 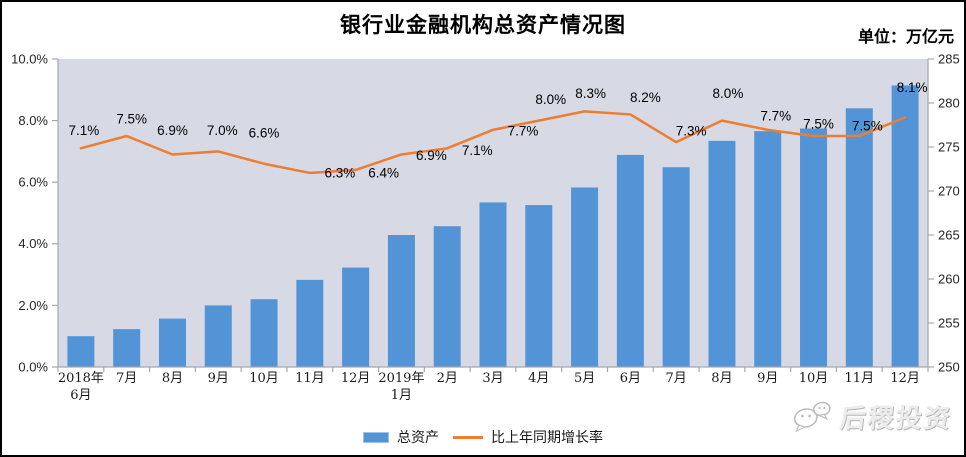 What do you see at coordinates (547, 438) in the screenshot?
I see `legend-label-growth-rate: 比上年同期增长率` at bounding box center [547, 438].